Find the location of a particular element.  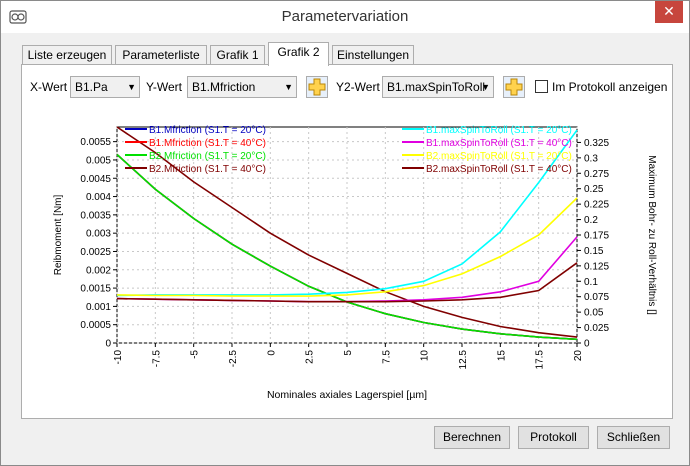

x-value-label: X-Wert is located at coordinates (49, 87).